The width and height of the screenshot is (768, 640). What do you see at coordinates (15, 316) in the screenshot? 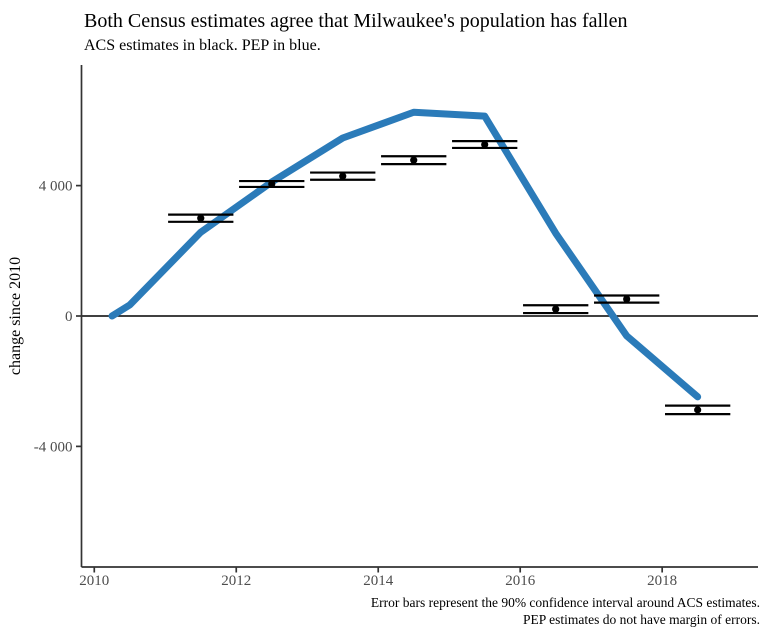
I see `y-axis-label: change since 2010` at bounding box center [15, 316].